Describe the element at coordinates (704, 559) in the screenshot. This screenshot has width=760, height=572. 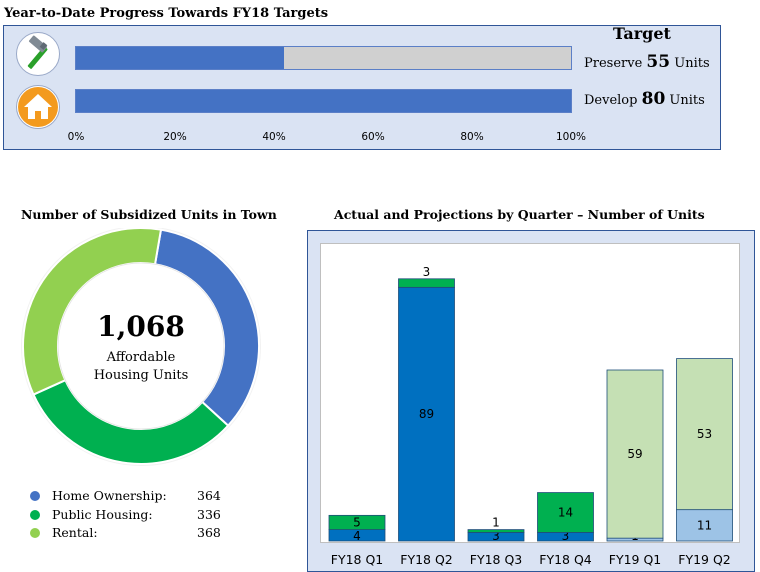
I see `bar-category-label: FY19 Q2` at that location.